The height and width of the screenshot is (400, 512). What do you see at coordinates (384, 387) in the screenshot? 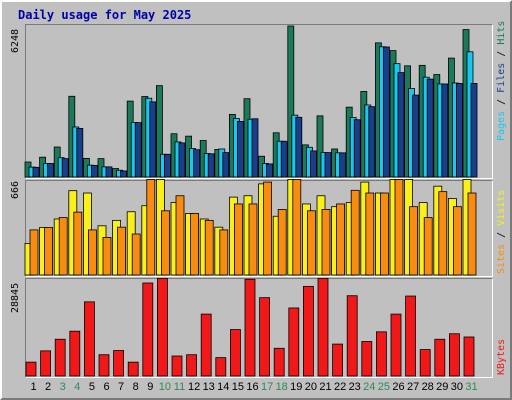
I see `day-label: 25` at bounding box center [384, 387].